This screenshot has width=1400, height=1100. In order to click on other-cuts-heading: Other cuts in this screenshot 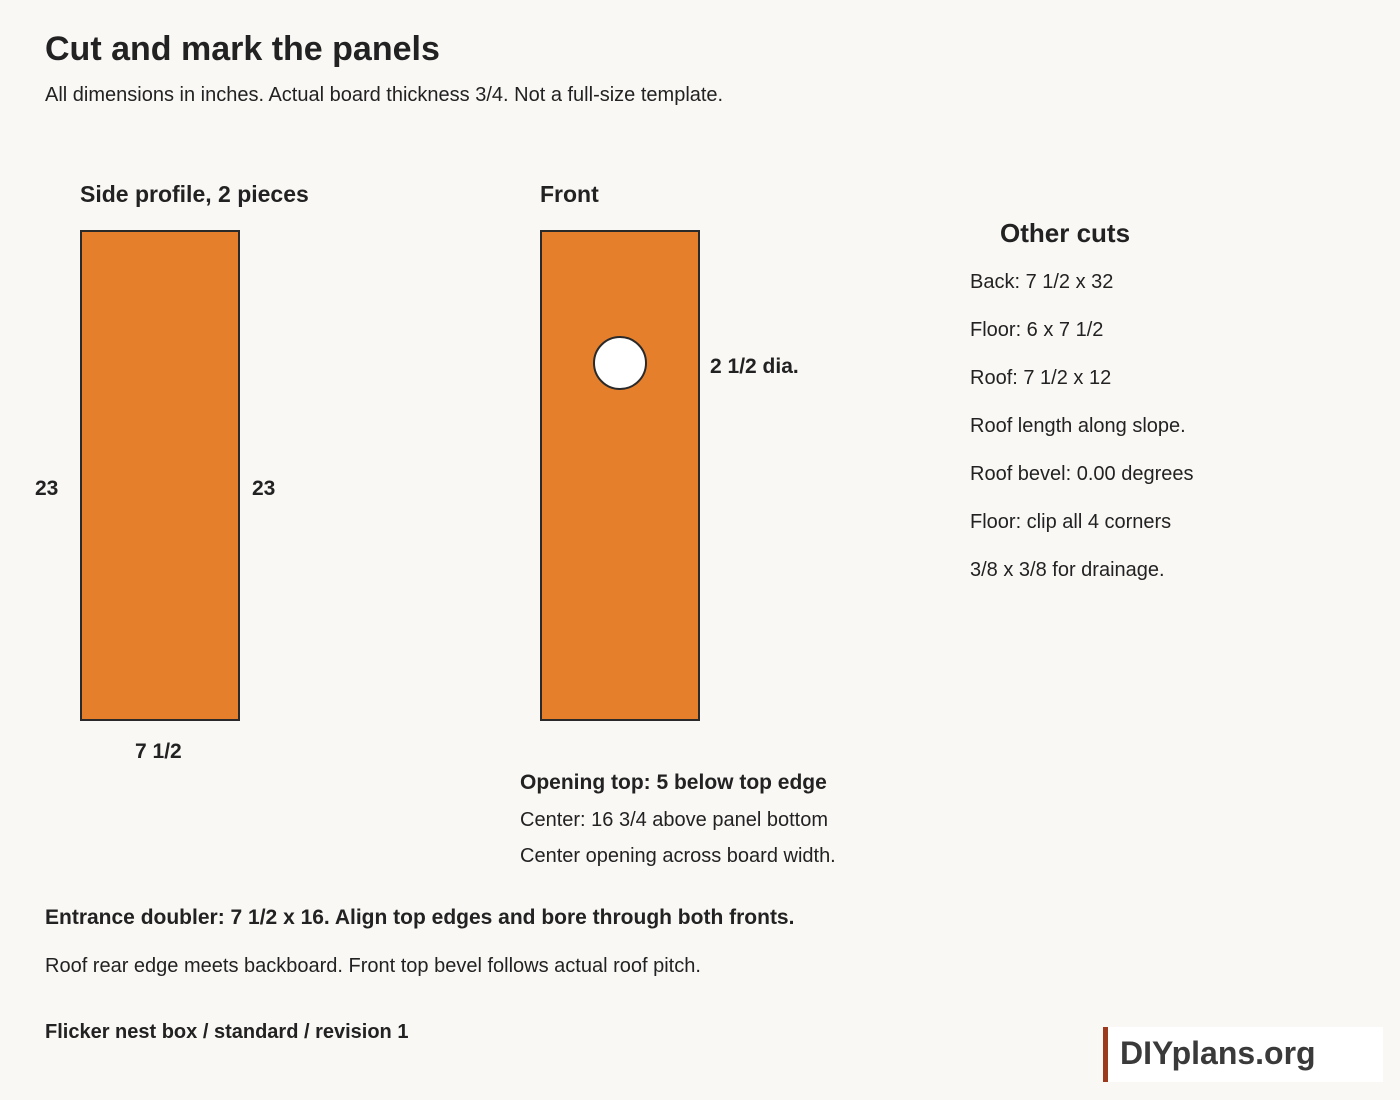, I will do `click(1065, 233)`.